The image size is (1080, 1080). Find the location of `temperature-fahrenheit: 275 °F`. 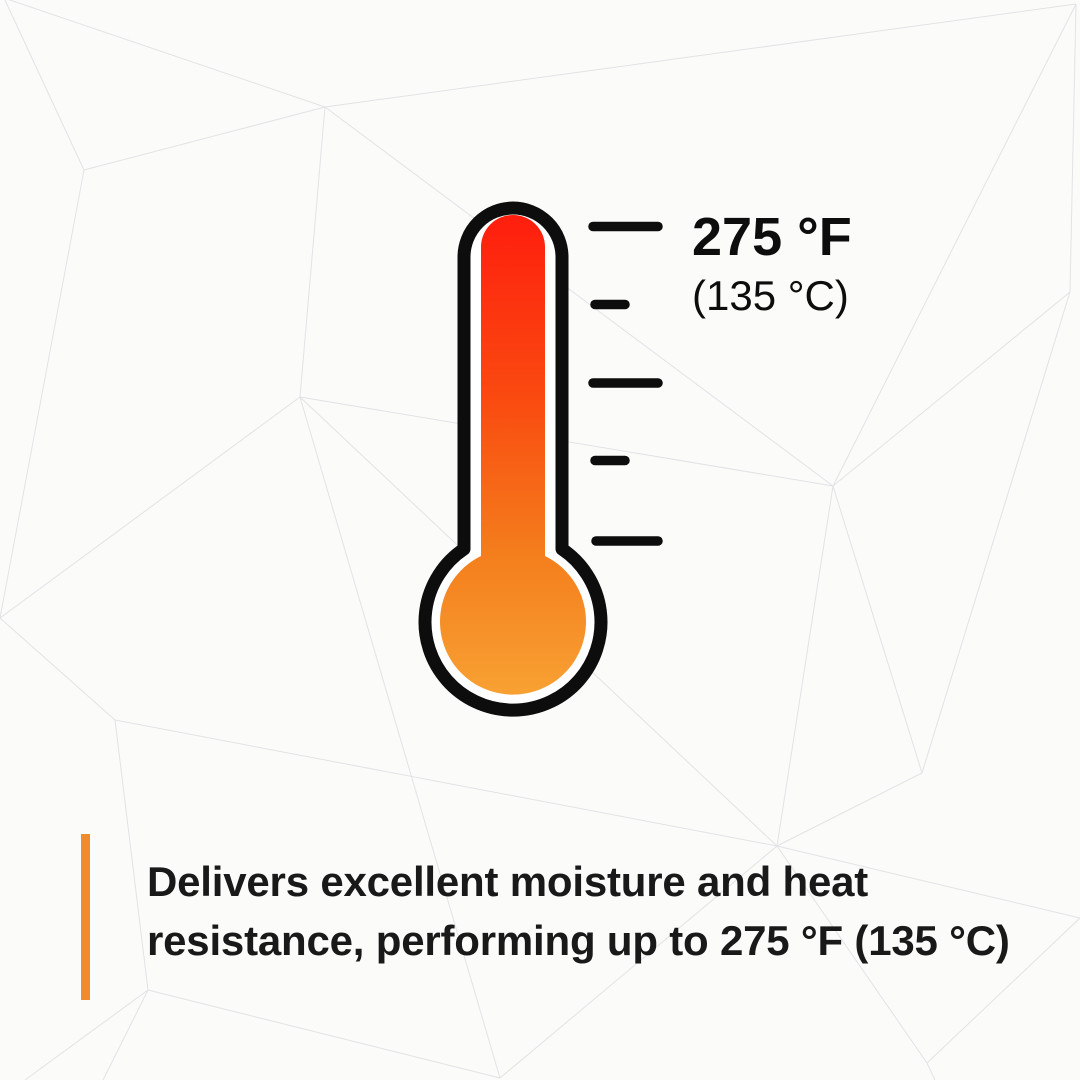

temperature-fahrenheit: 275 °F is located at coordinates (772, 237).